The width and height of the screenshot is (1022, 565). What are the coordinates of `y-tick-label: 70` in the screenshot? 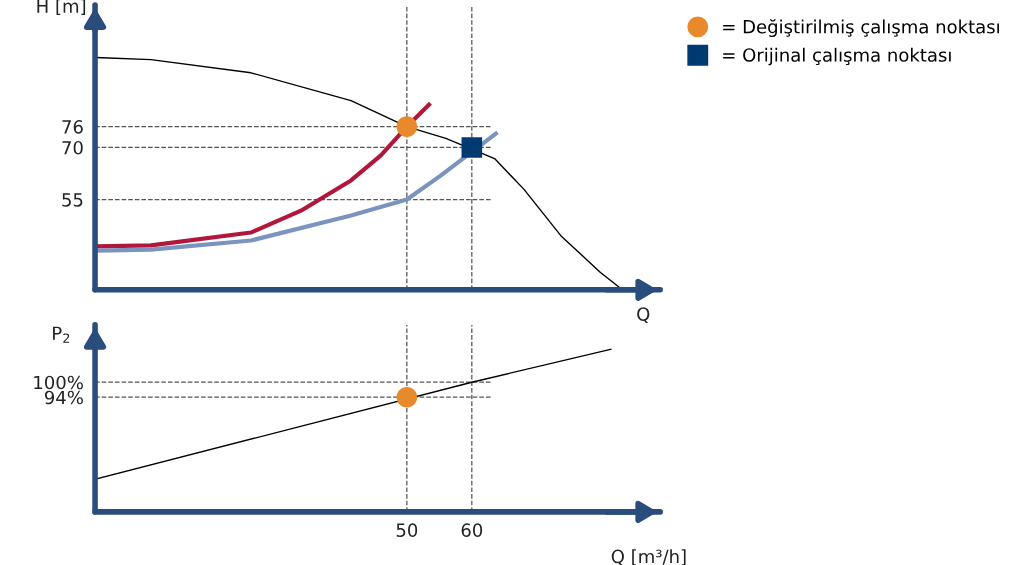 It's located at (72, 147).